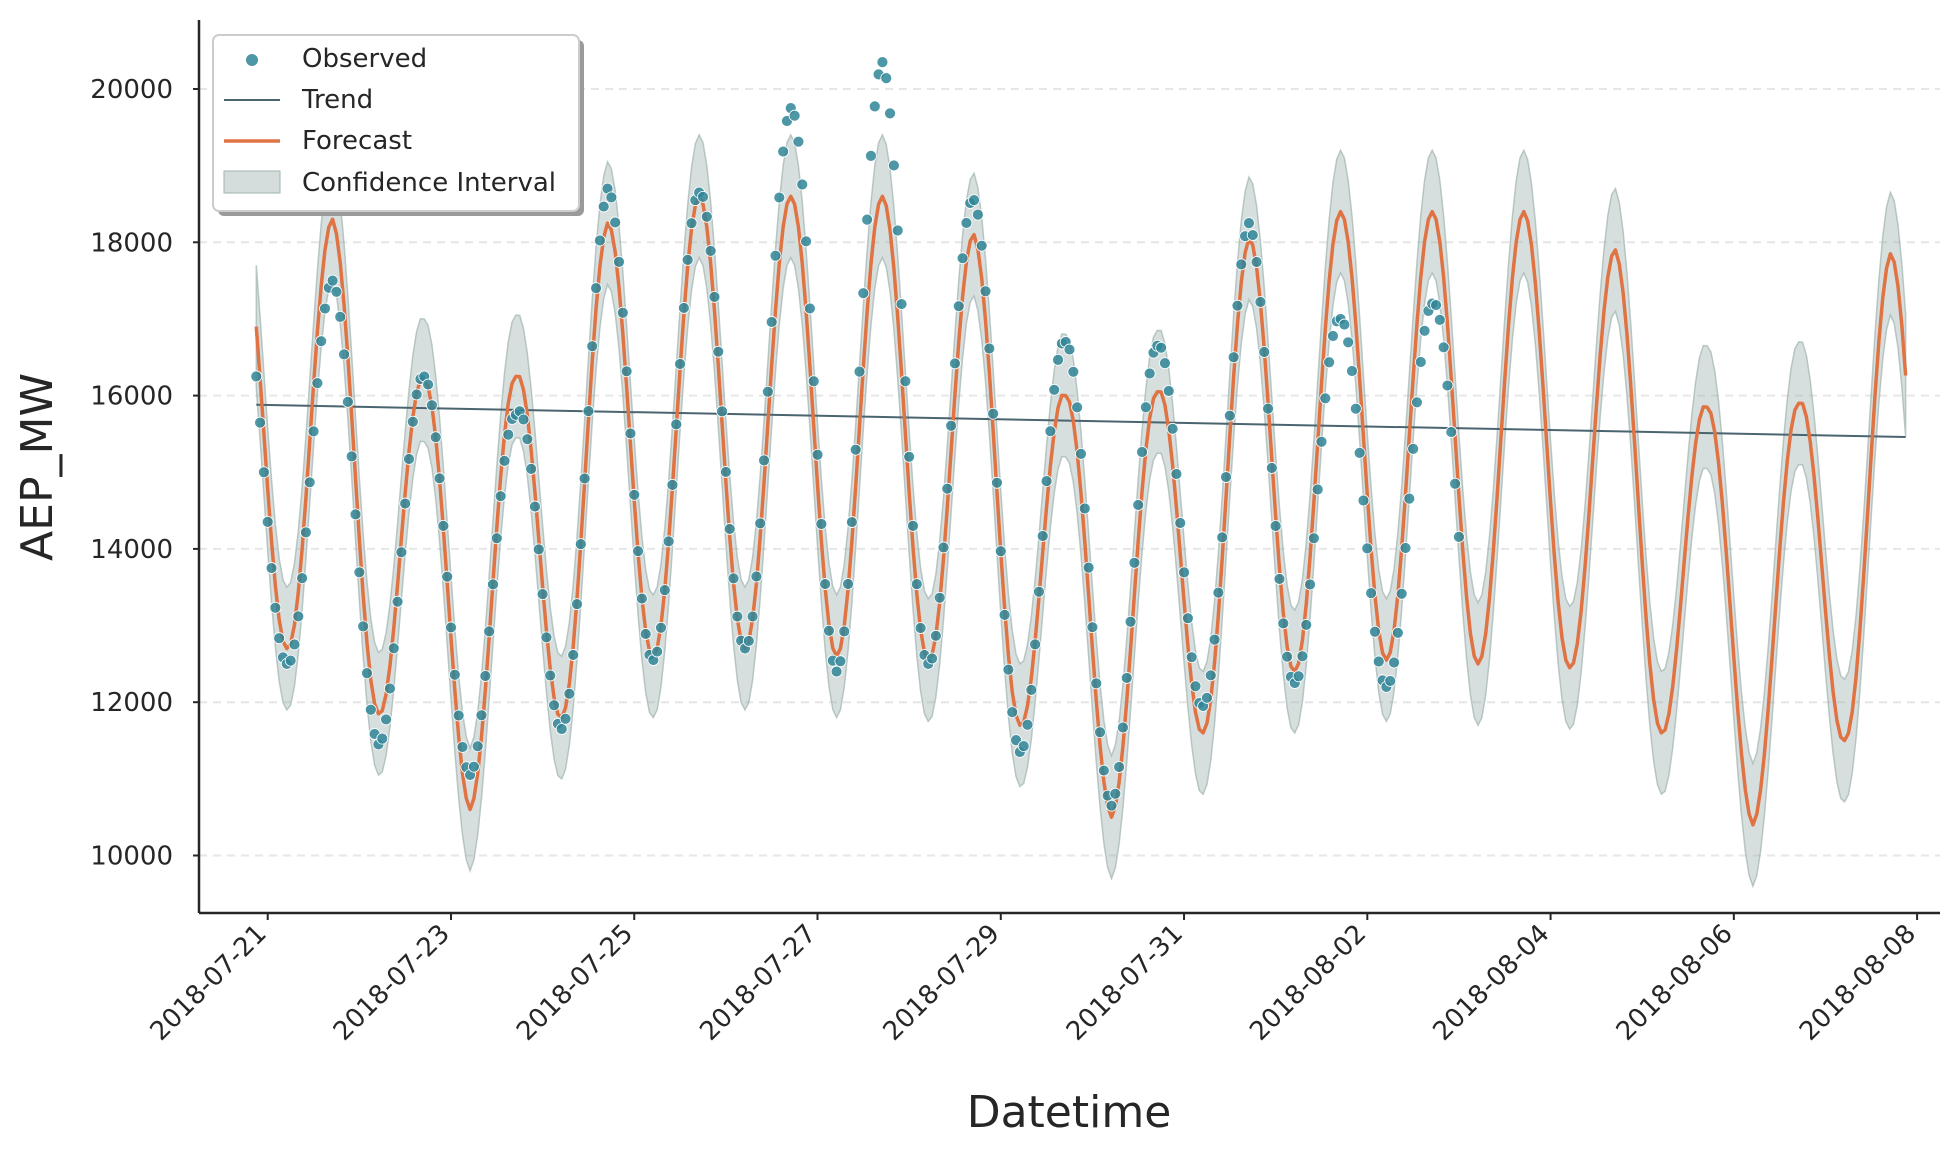  I want to click on legend-observed-label: Observed, so click(364, 59).